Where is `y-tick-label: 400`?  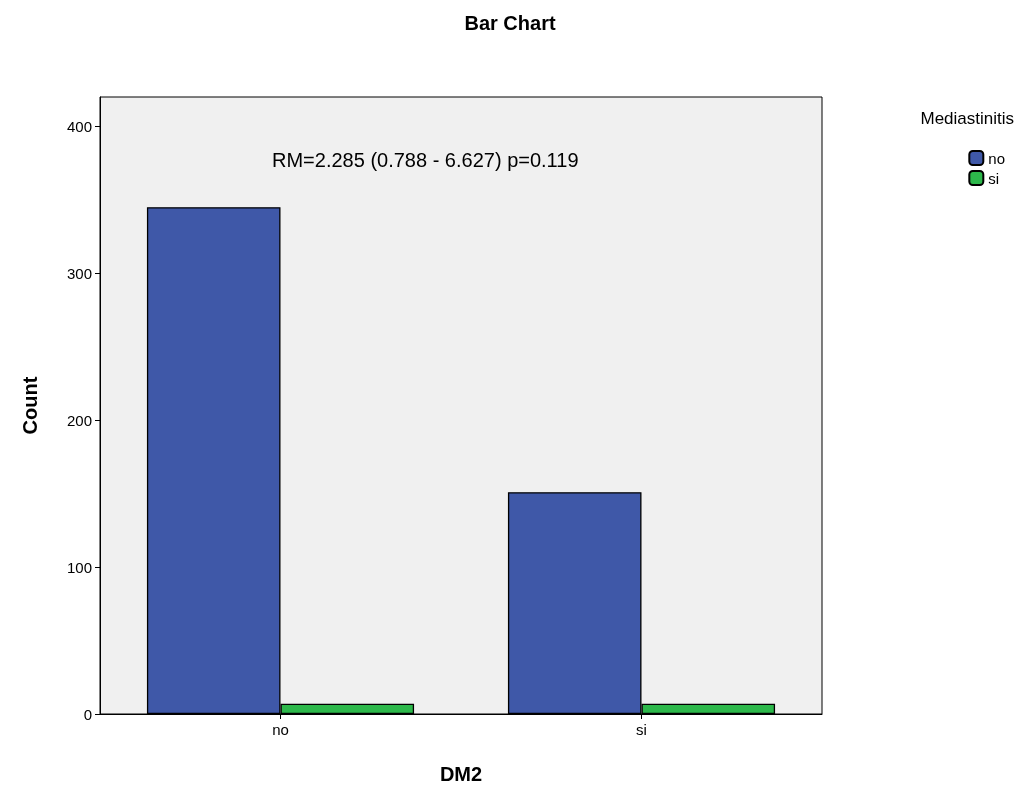 y-tick-label: 400 is located at coordinates (79, 126).